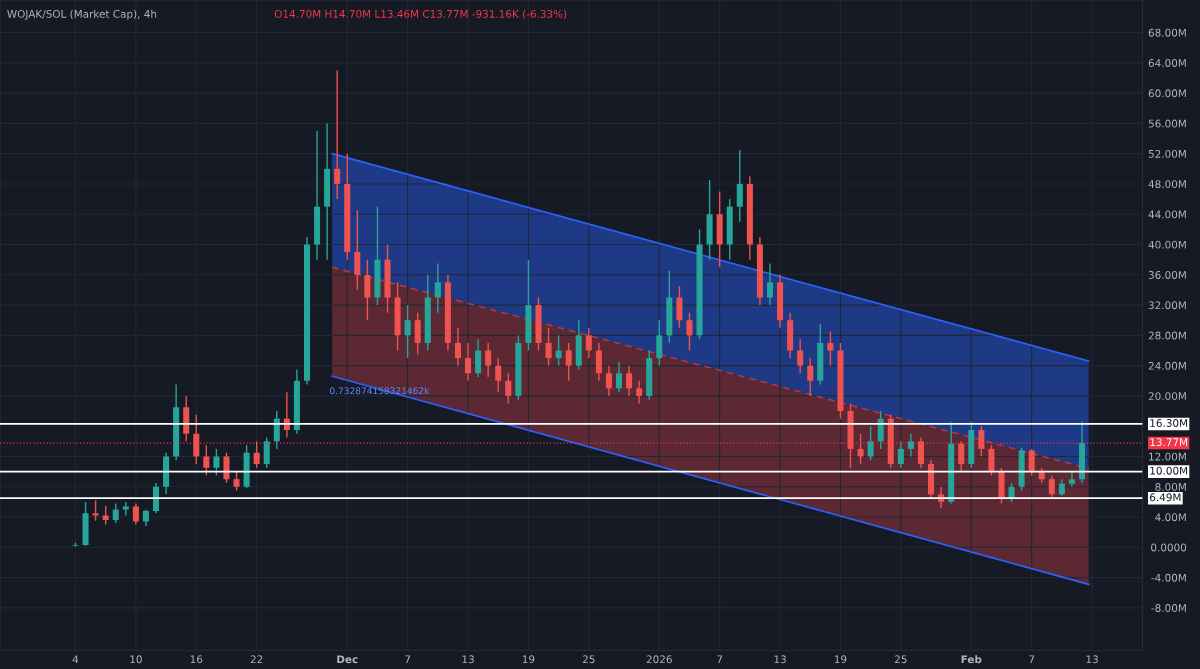 Image resolution: width=1200 pixels, height=669 pixels. What do you see at coordinates (971, 659) in the screenshot?
I see `x-tick-label: Feb` at bounding box center [971, 659].